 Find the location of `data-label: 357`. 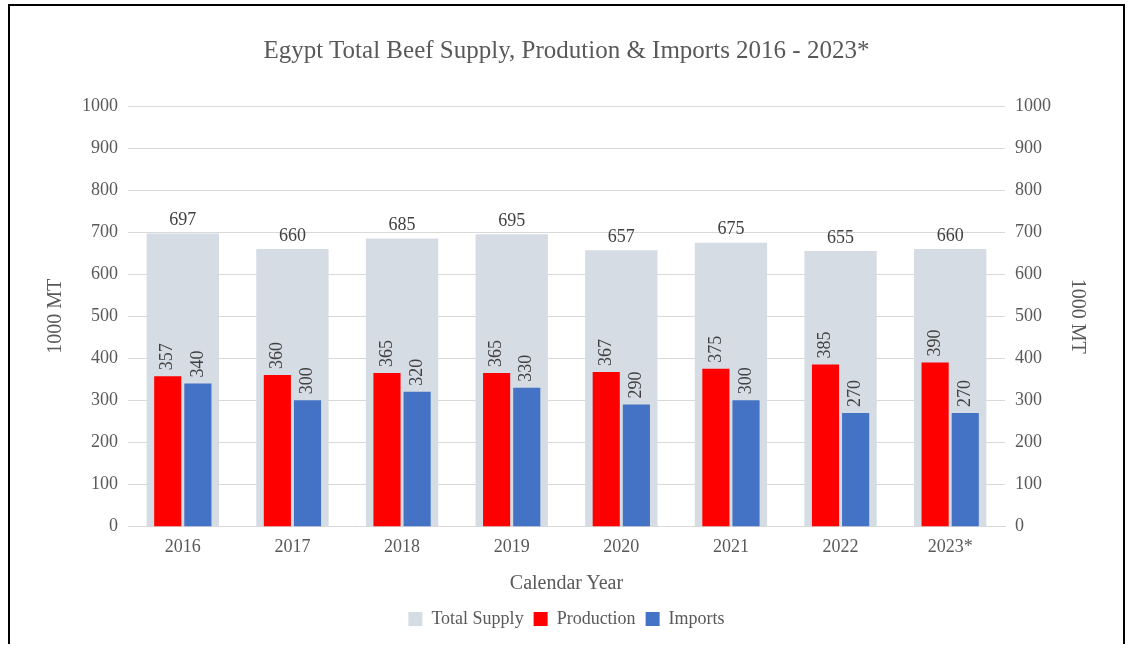

data-label: 357 is located at coordinates (166, 357).